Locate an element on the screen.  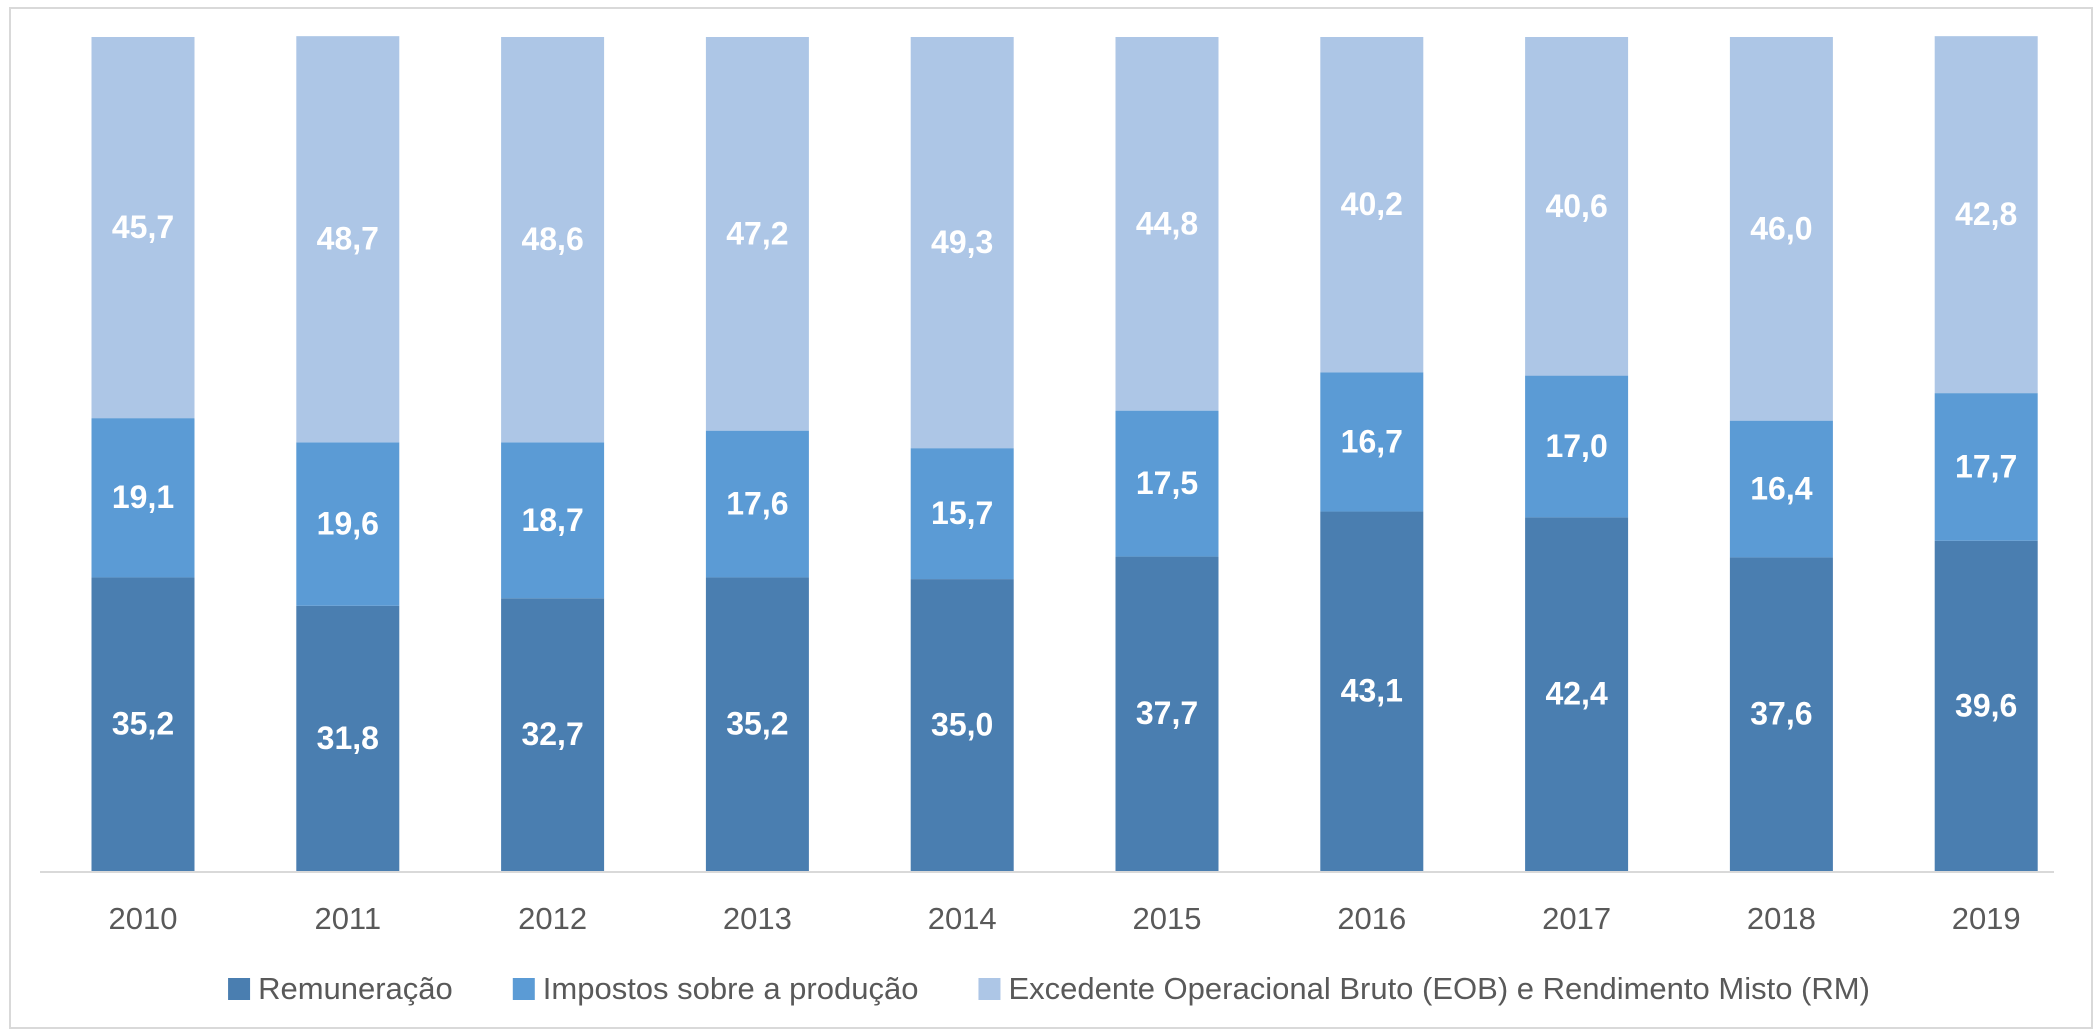
data-label: 48,6 is located at coordinates (552, 239).